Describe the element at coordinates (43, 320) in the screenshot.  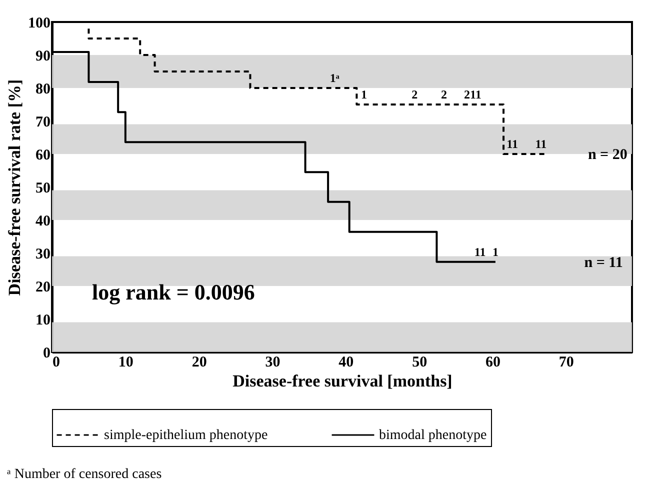
I see `y-tick-label: 10` at that location.